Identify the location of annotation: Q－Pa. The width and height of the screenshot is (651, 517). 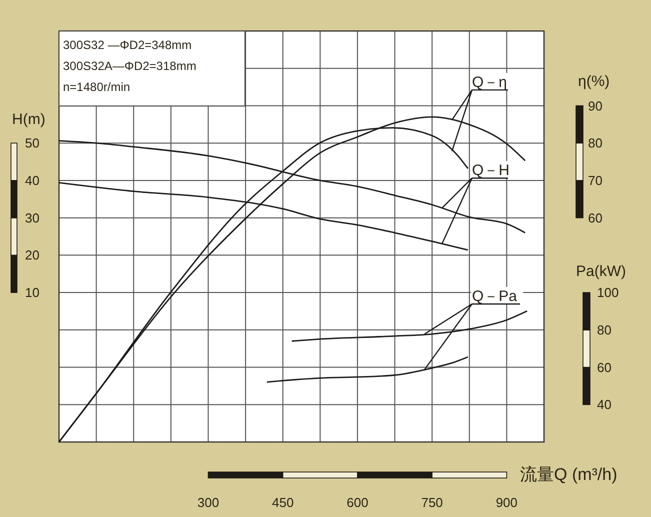
(495, 297).